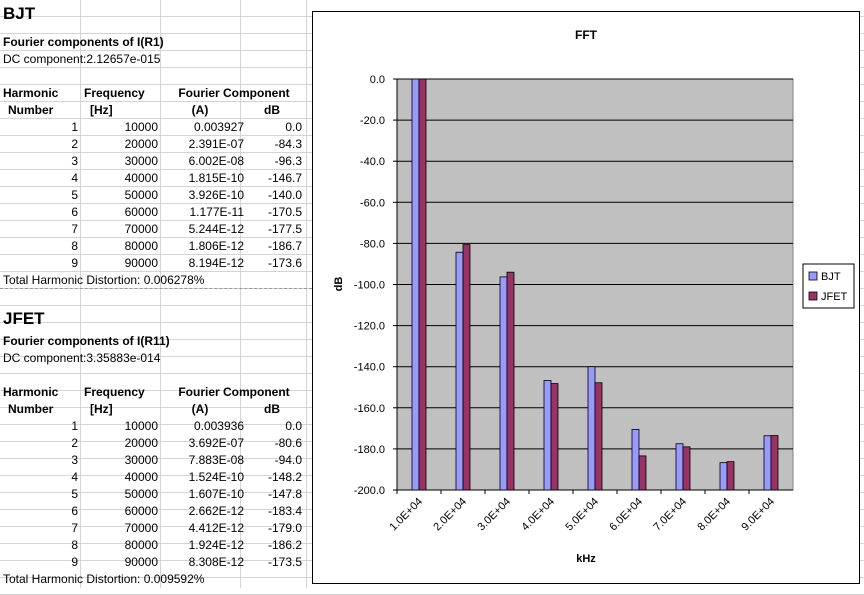 Image resolution: width=864 pixels, height=595 pixels. What do you see at coordinates (582, 515) in the screenshot?
I see `x-tick-label: 5.0E+04` at bounding box center [582, 515].